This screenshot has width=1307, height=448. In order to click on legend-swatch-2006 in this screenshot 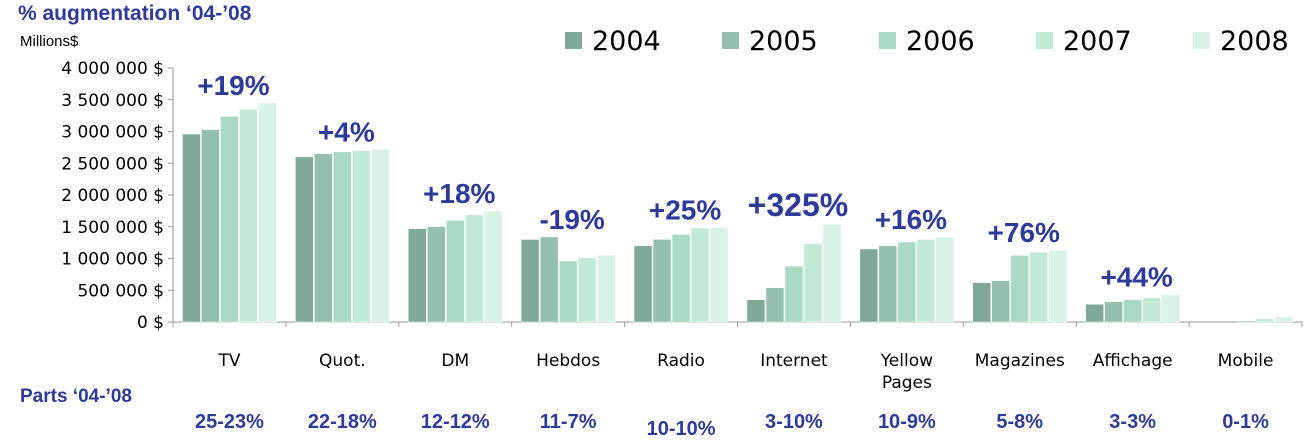, I will do `click(887, 40)`.